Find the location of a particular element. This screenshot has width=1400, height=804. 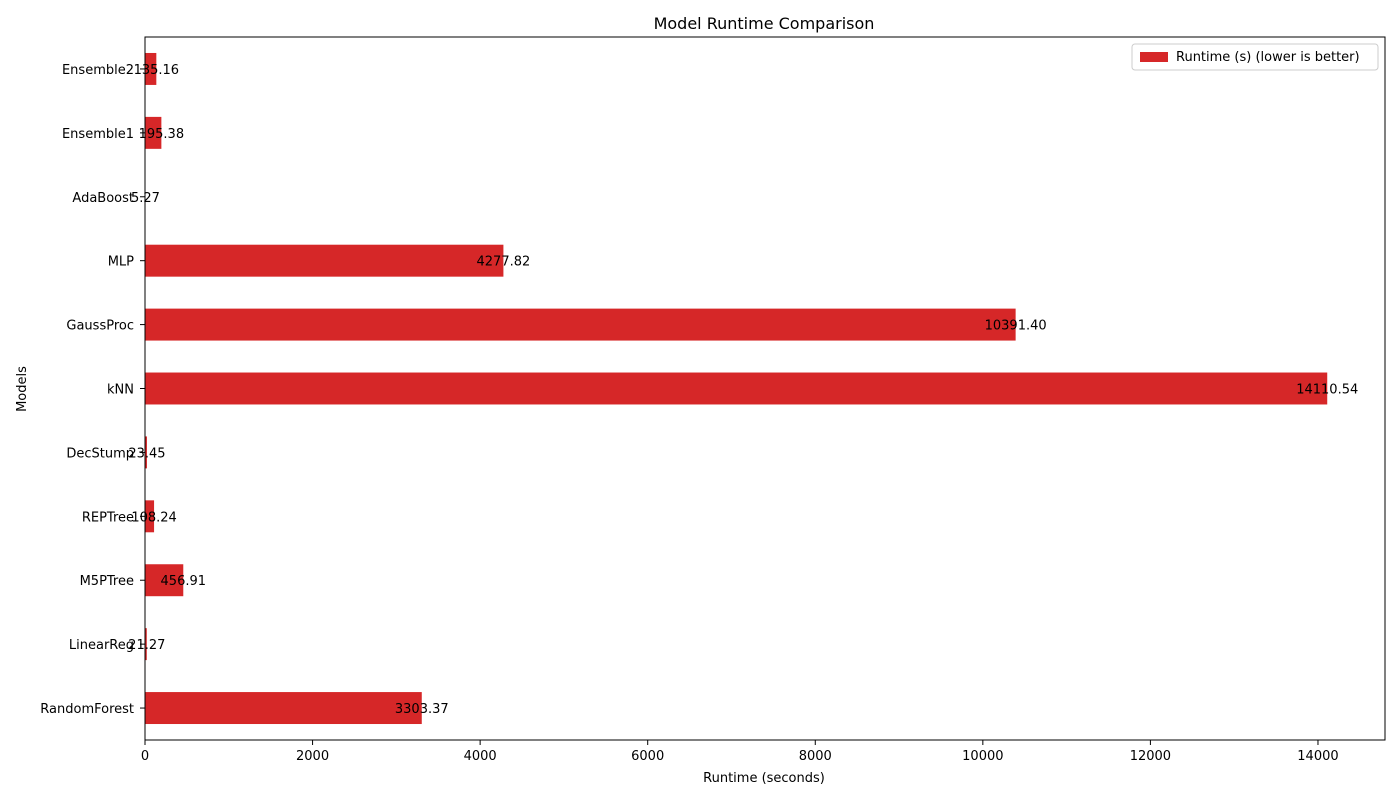

x-tick-label: 0 is located at coordinates (145, 756).